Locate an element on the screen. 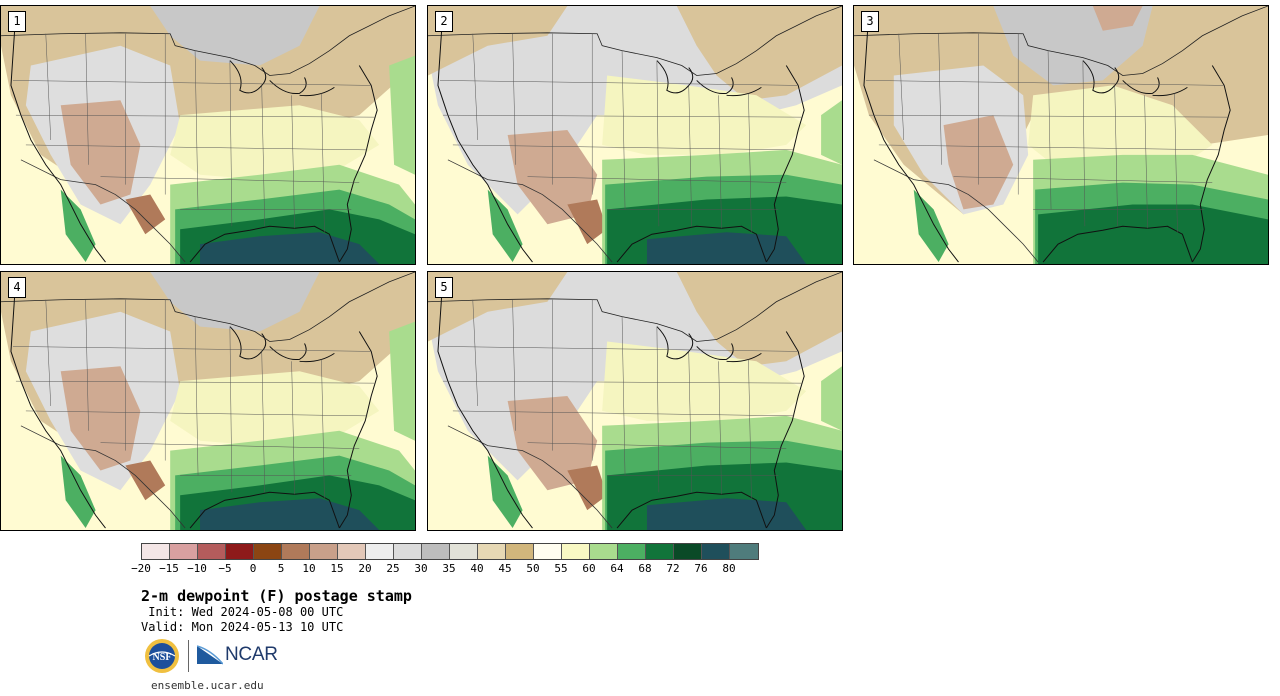  colorbar-tick-label: 60 is located at coordinates (589, 568).